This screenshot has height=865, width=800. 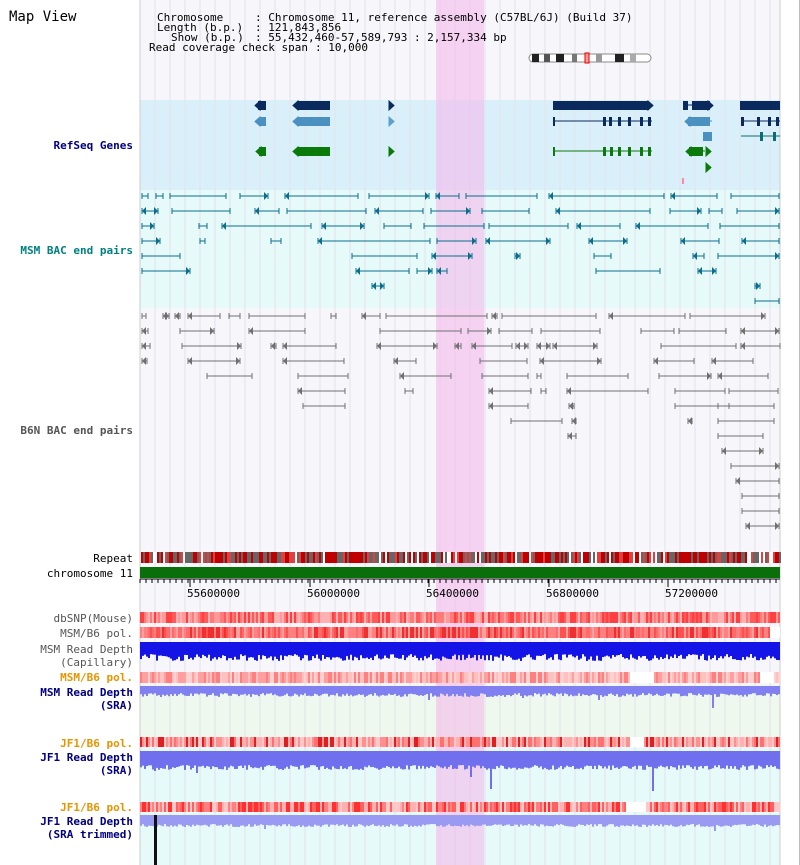 What do you see at coordinates (76, 250) in the screenshot?
I see `msm-bac-label: MSM BAC end pairs` at bounding box center [76, 250].